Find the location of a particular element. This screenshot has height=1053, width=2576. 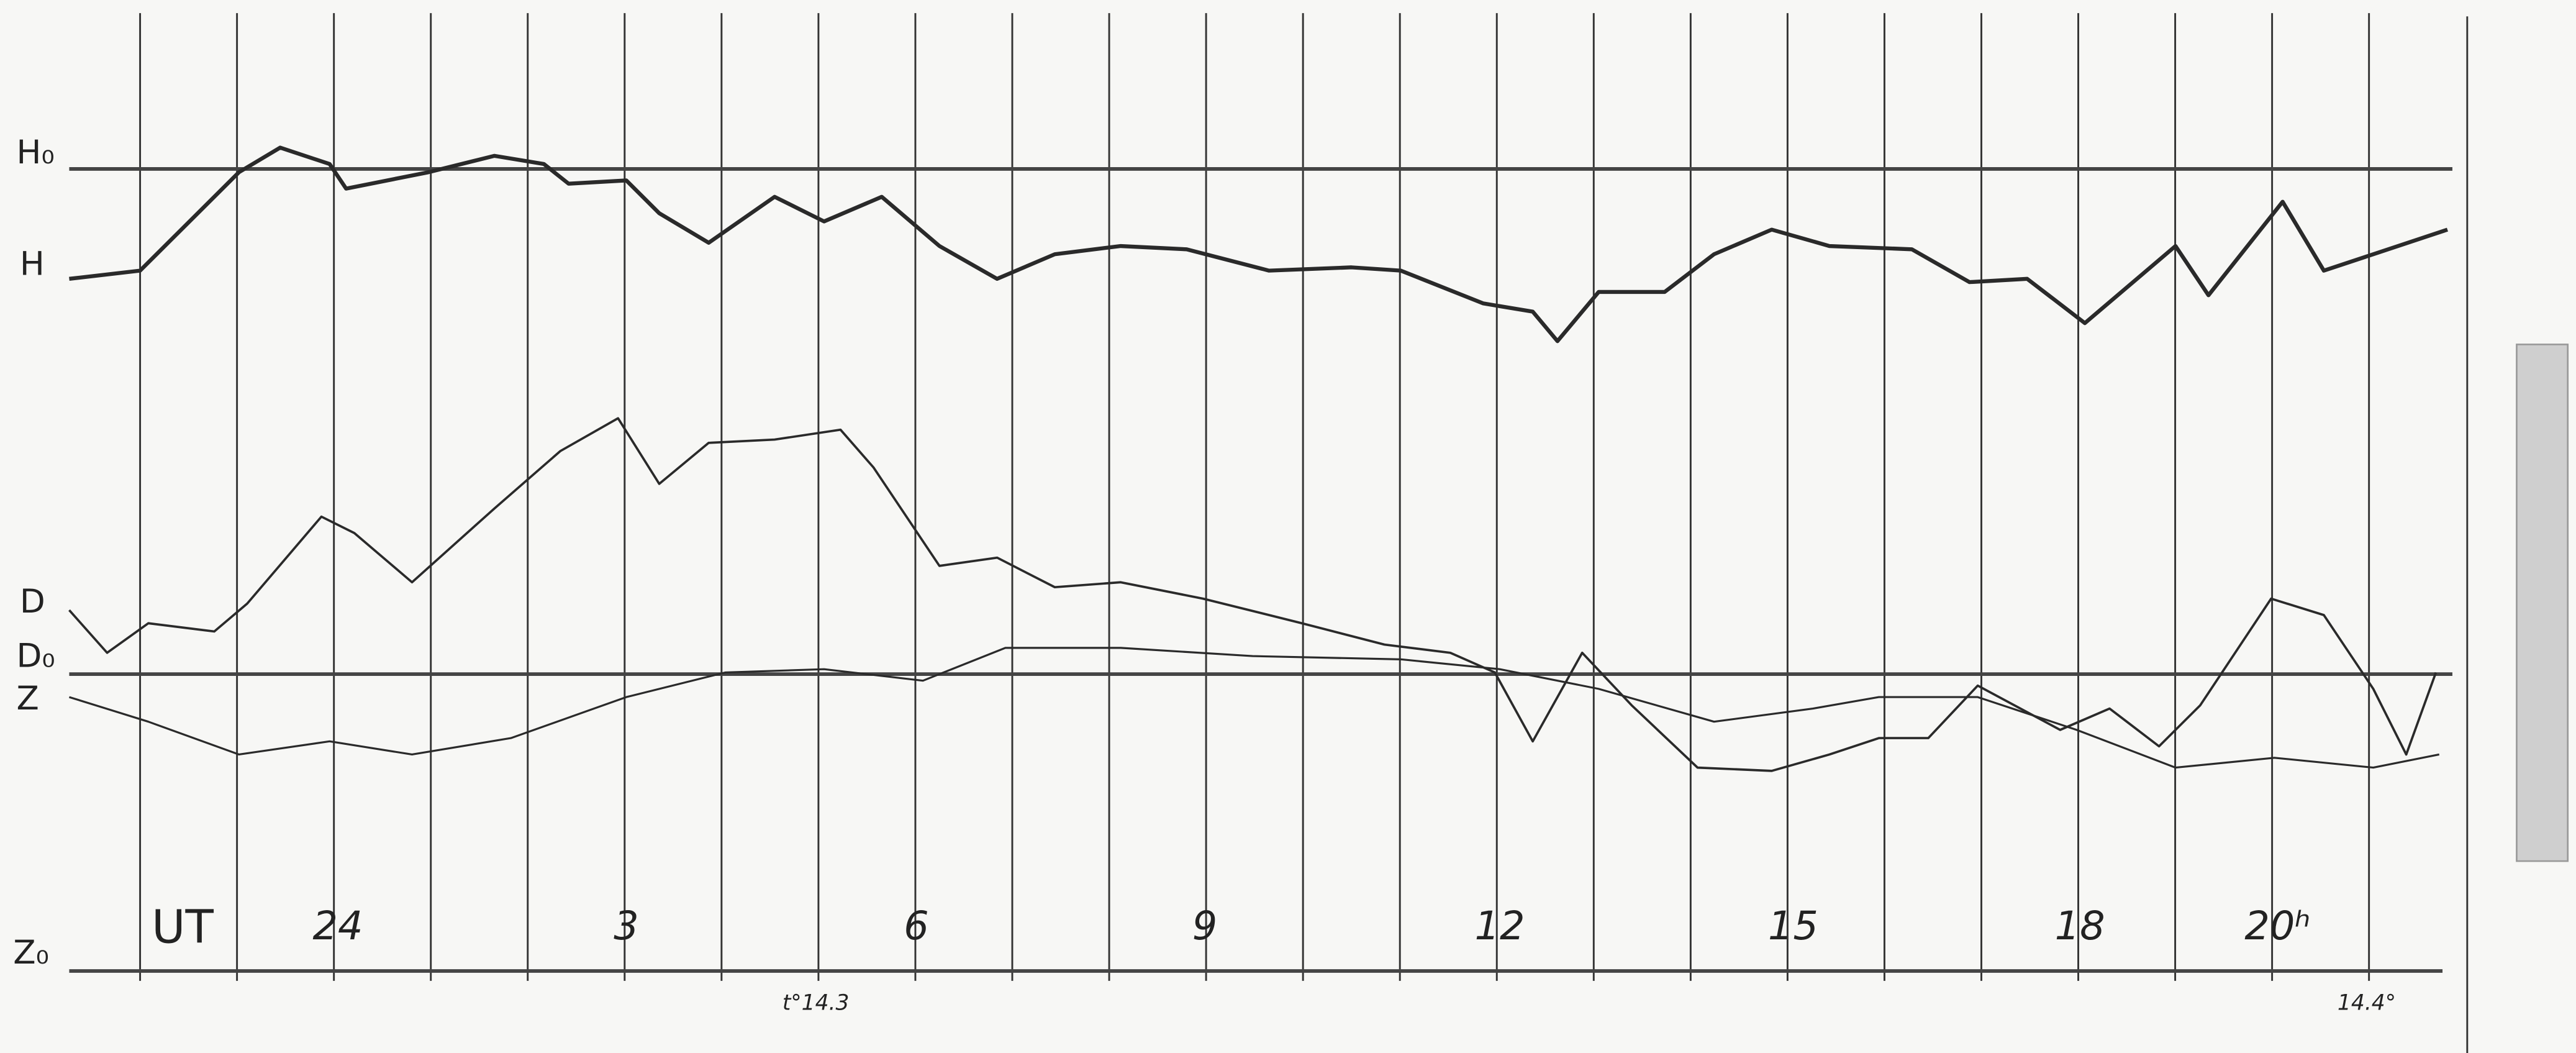

hour-label: 15 is located at coordinates (1793, 926).